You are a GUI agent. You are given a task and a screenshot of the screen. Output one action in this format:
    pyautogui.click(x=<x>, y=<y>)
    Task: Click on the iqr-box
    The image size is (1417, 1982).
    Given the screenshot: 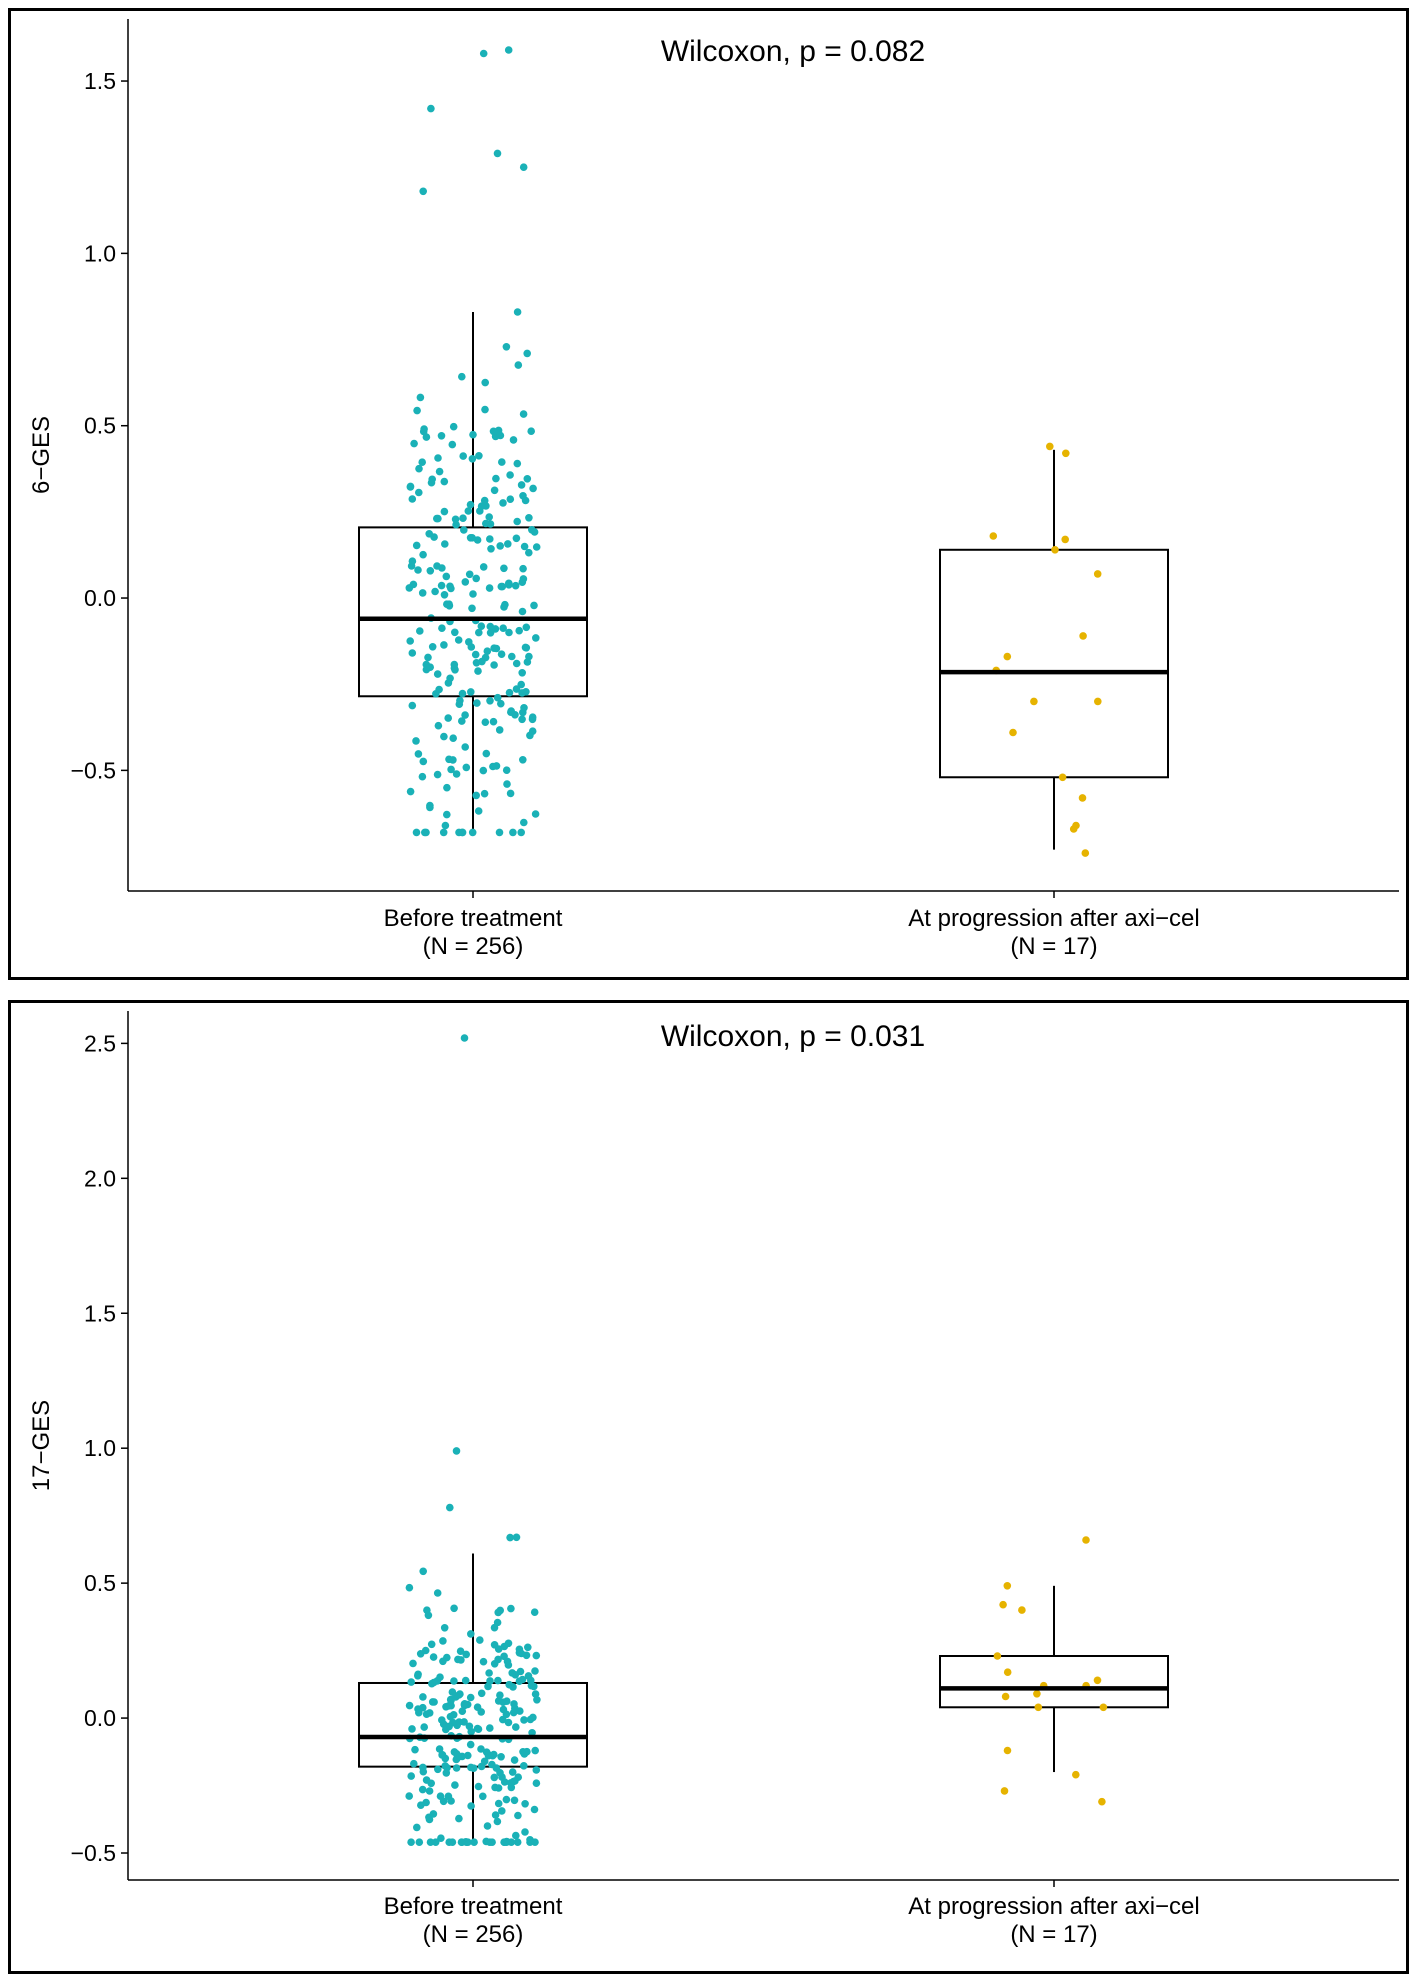 What is the action you would take?
    pyautogui.click(x=1054, y=1682)
    